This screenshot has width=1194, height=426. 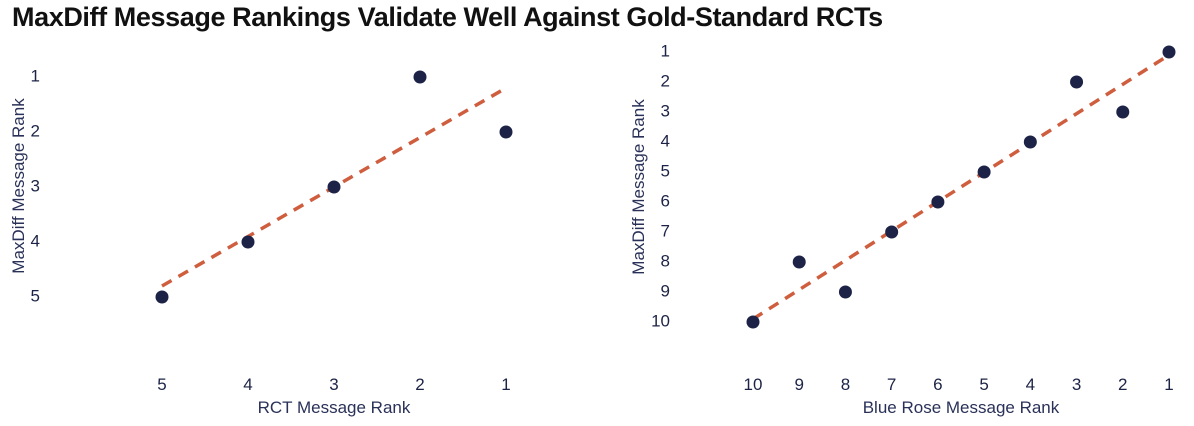 What do you see at coordinates (665, 200) in the screenshot?
I see `y-tick-label: 6` at bounding box center [665, 200].